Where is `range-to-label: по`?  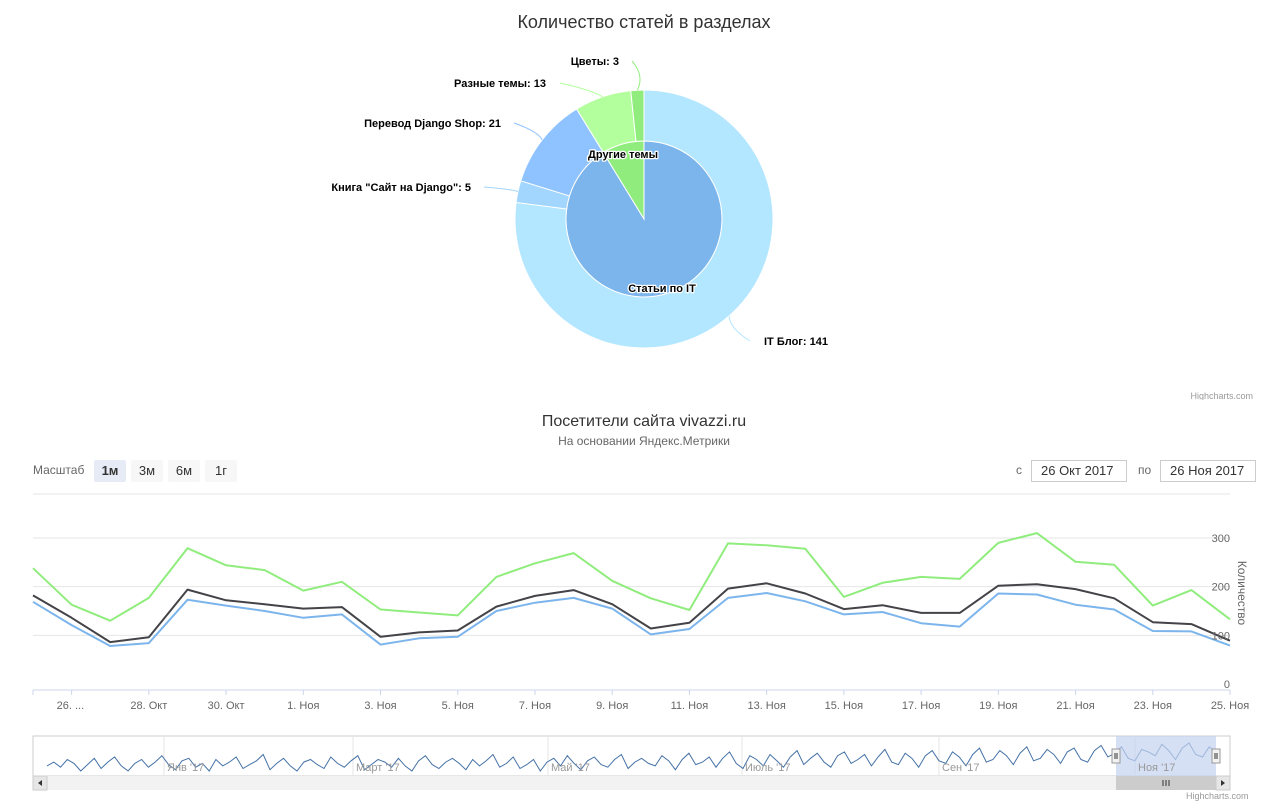
range-to-label: по is located at coordinates (1145, 470).